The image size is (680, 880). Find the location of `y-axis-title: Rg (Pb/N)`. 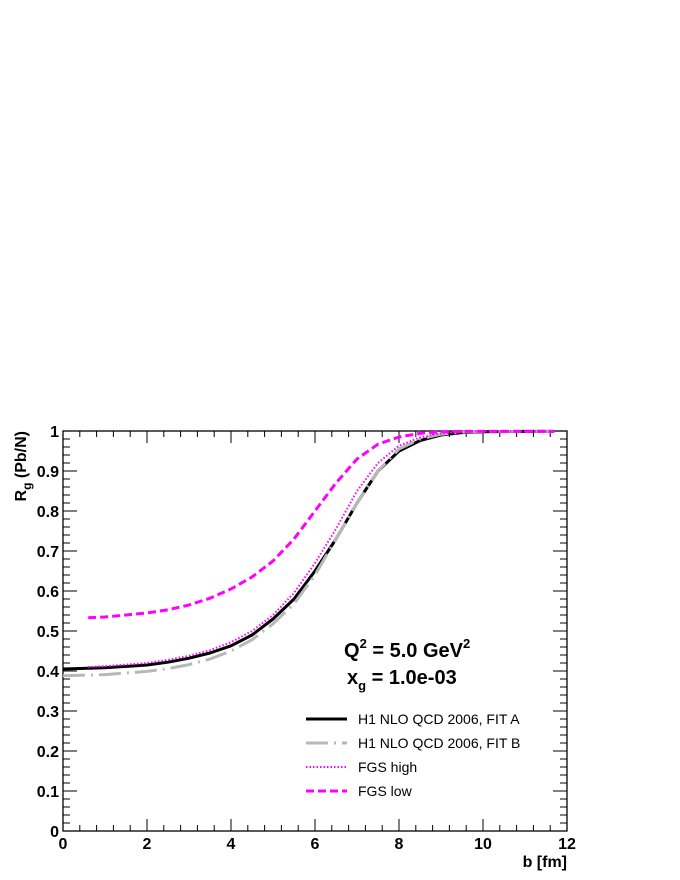

y-axis-title: Rg (Pb/N) is located at coordinates (23, 466).